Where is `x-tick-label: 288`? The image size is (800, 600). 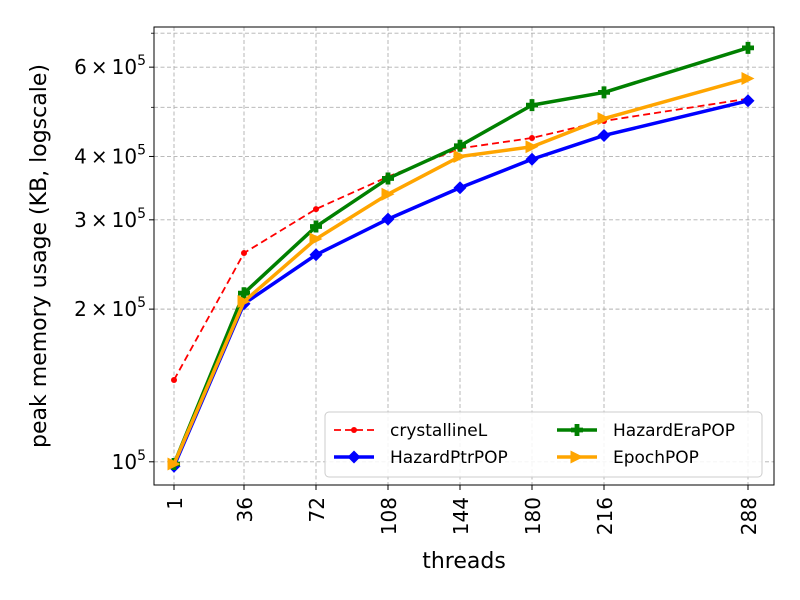
x-tick-label: 288 is located at coordinates (749, 516).